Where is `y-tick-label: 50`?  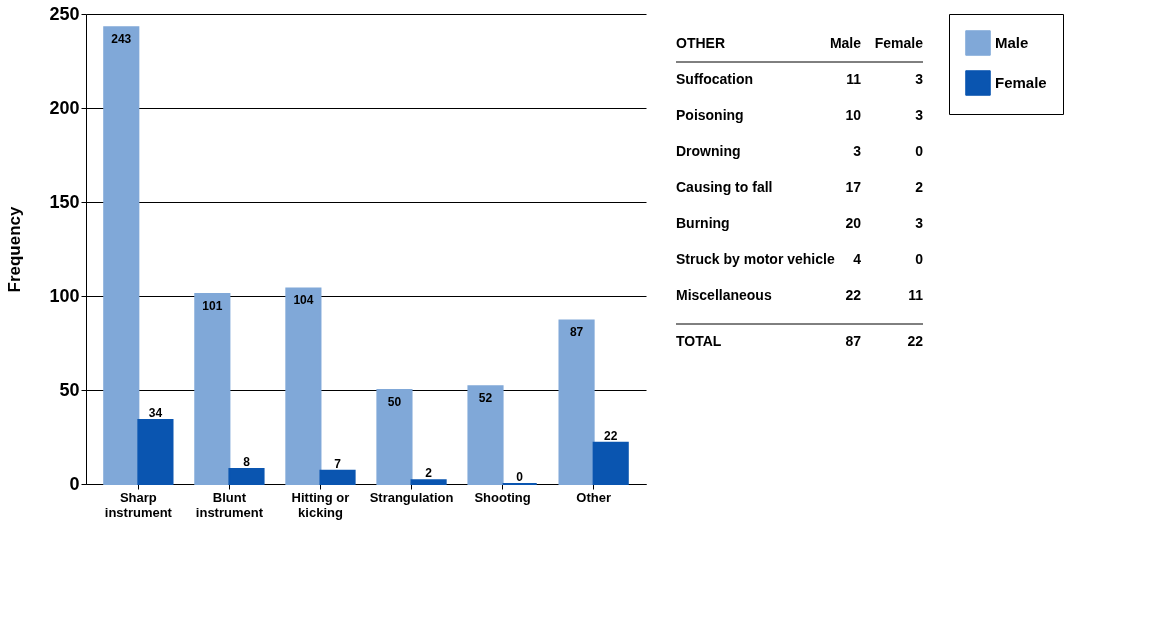
y-tick-label: 50 is located at coordinates (69, 389).